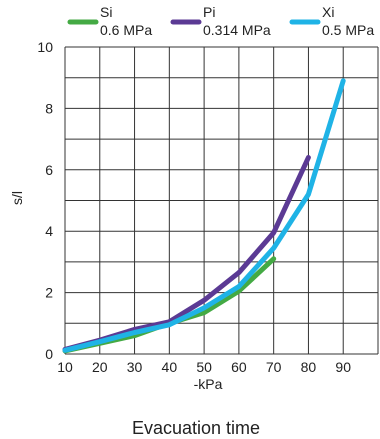  I want to click on y-axis-label: s/l, so click(17, 198).